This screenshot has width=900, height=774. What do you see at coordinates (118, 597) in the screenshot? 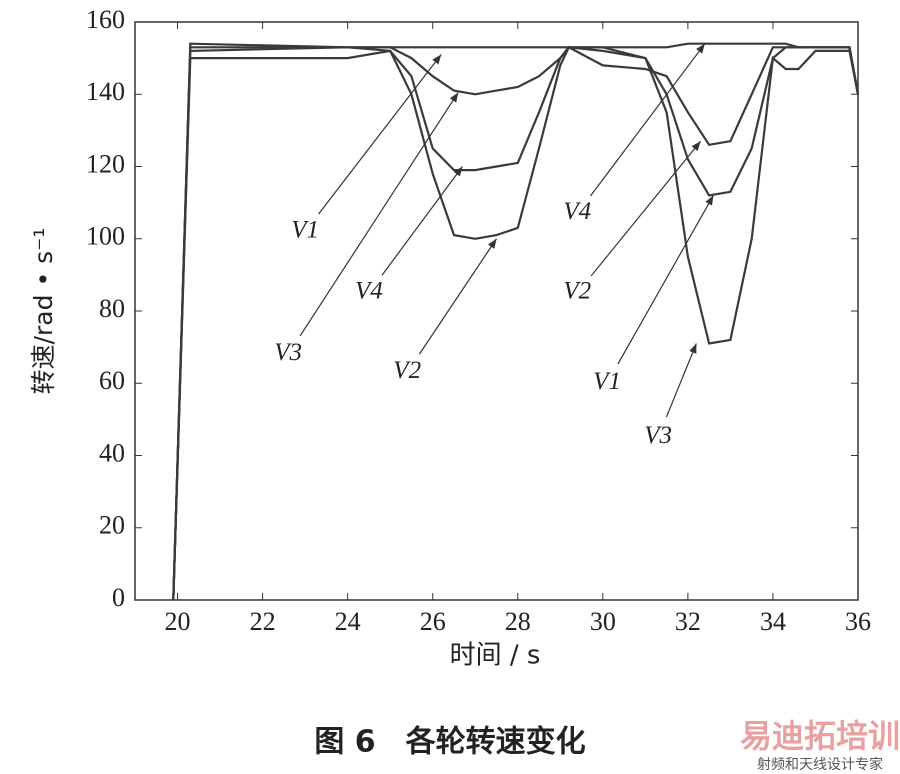
I see `y-tick-label: 0` at bounding box center [118, 597].